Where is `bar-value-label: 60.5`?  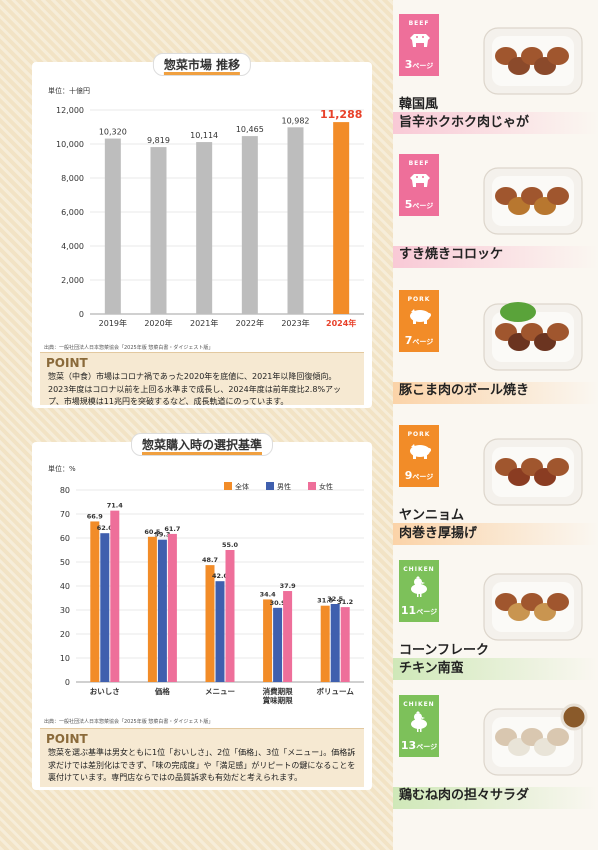
bar-value-label: 60.5 is located at coordinates (152, 532).